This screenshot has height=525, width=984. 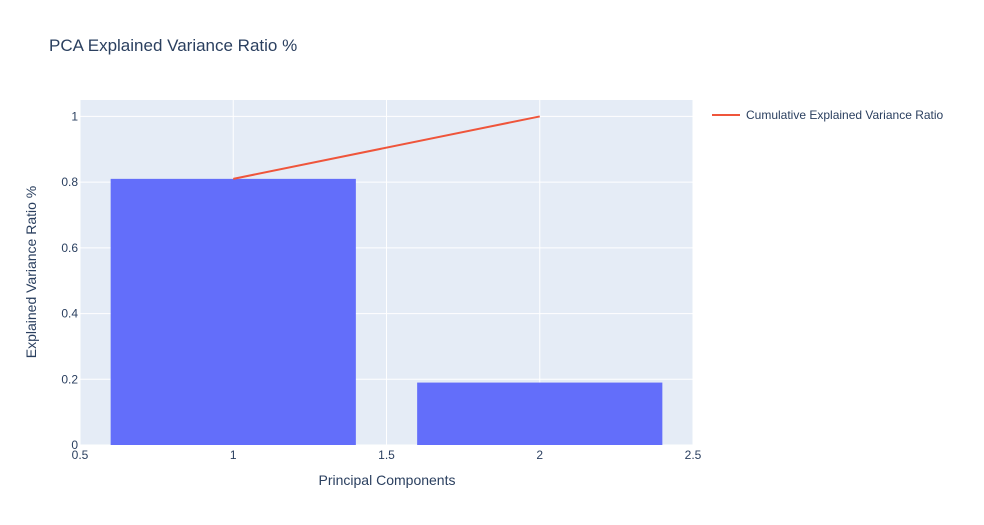 I want to click on y-tick-label: 0, so click(x=74, y=445).